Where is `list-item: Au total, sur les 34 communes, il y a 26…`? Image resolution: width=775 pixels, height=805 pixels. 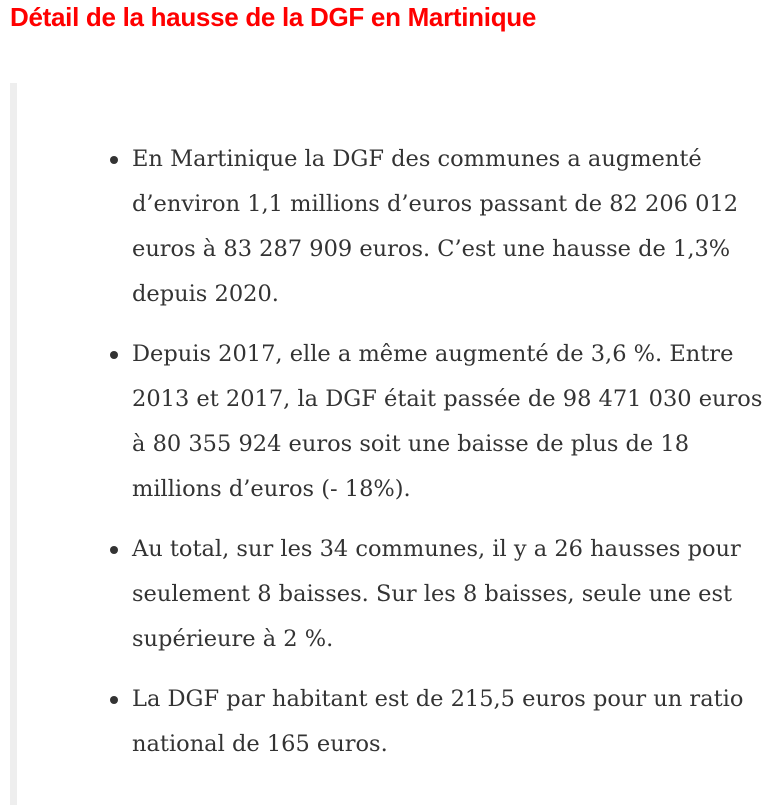 list-item: Au total, sur les 34 communes, il y a 26… is located at coordinates (442, 594).